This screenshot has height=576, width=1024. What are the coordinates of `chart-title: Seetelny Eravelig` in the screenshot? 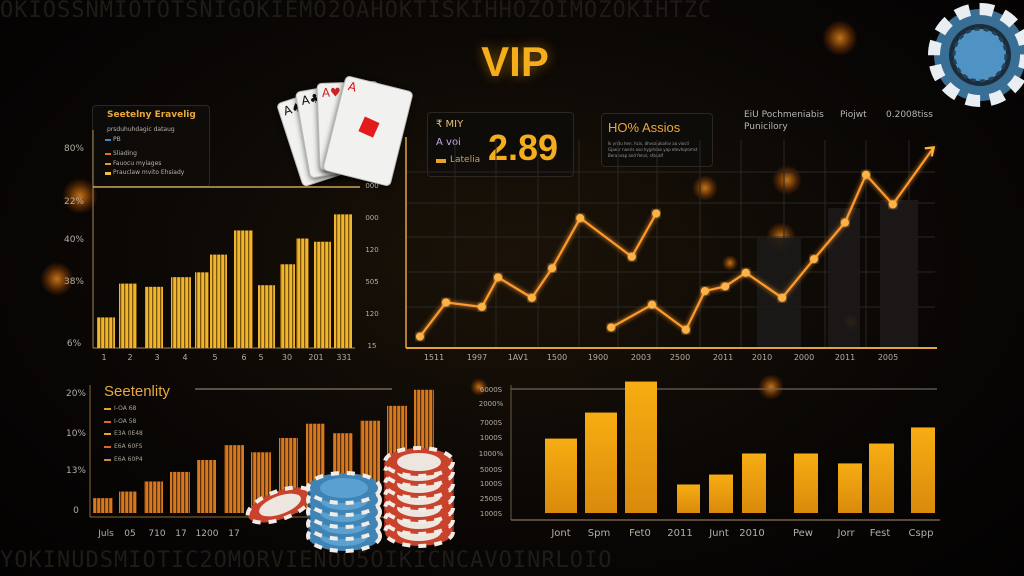 It's located at (151, 115).